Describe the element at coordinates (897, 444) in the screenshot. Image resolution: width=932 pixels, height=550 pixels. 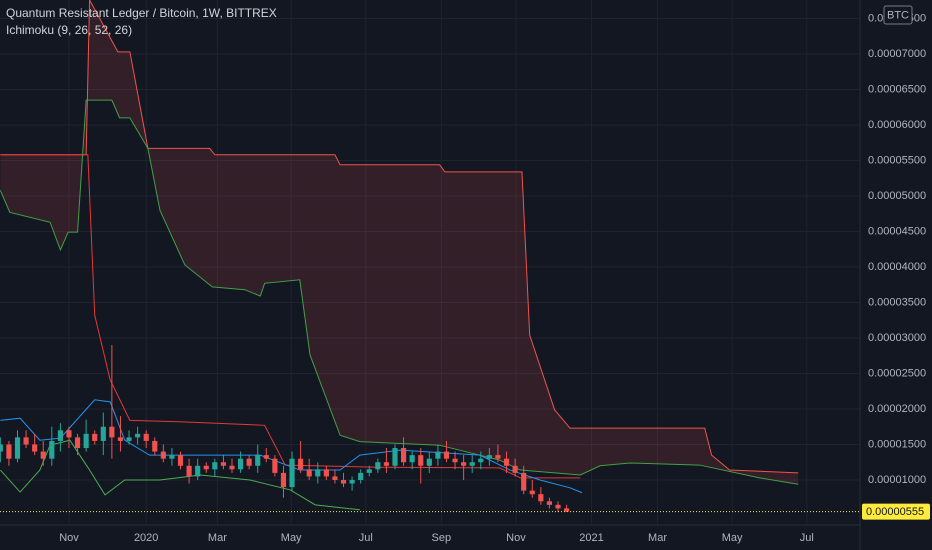
I see `y-tick-label: 0.00001500` at that location.